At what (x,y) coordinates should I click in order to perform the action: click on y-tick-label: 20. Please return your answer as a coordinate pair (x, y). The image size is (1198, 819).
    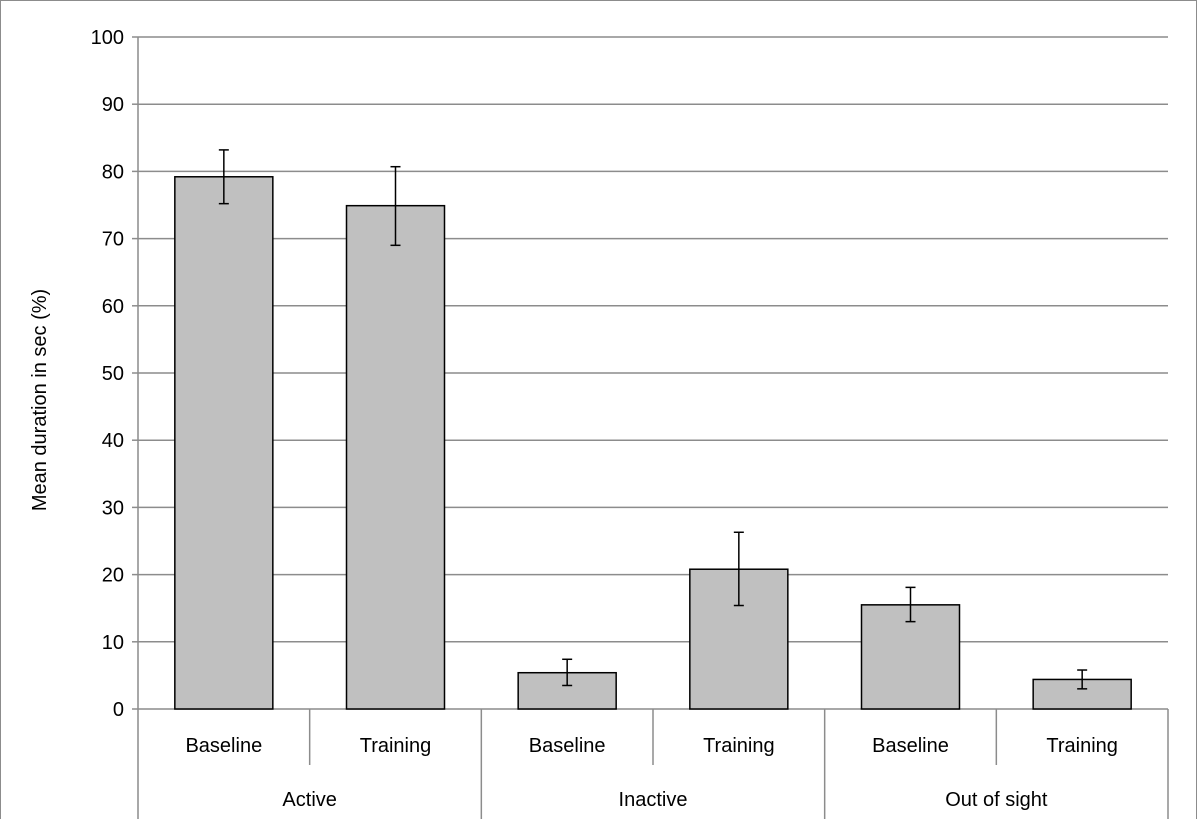
    Looking at the image, I should click on (113, 576).